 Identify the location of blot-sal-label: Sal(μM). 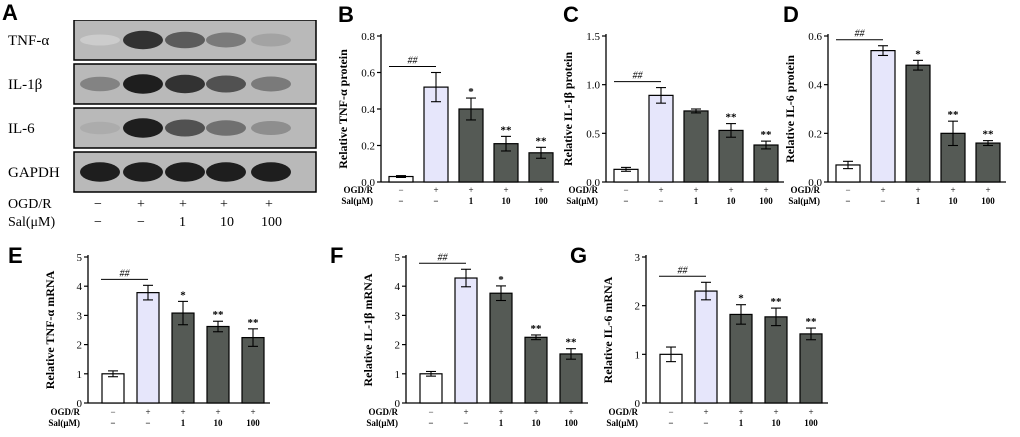
(32, 222).